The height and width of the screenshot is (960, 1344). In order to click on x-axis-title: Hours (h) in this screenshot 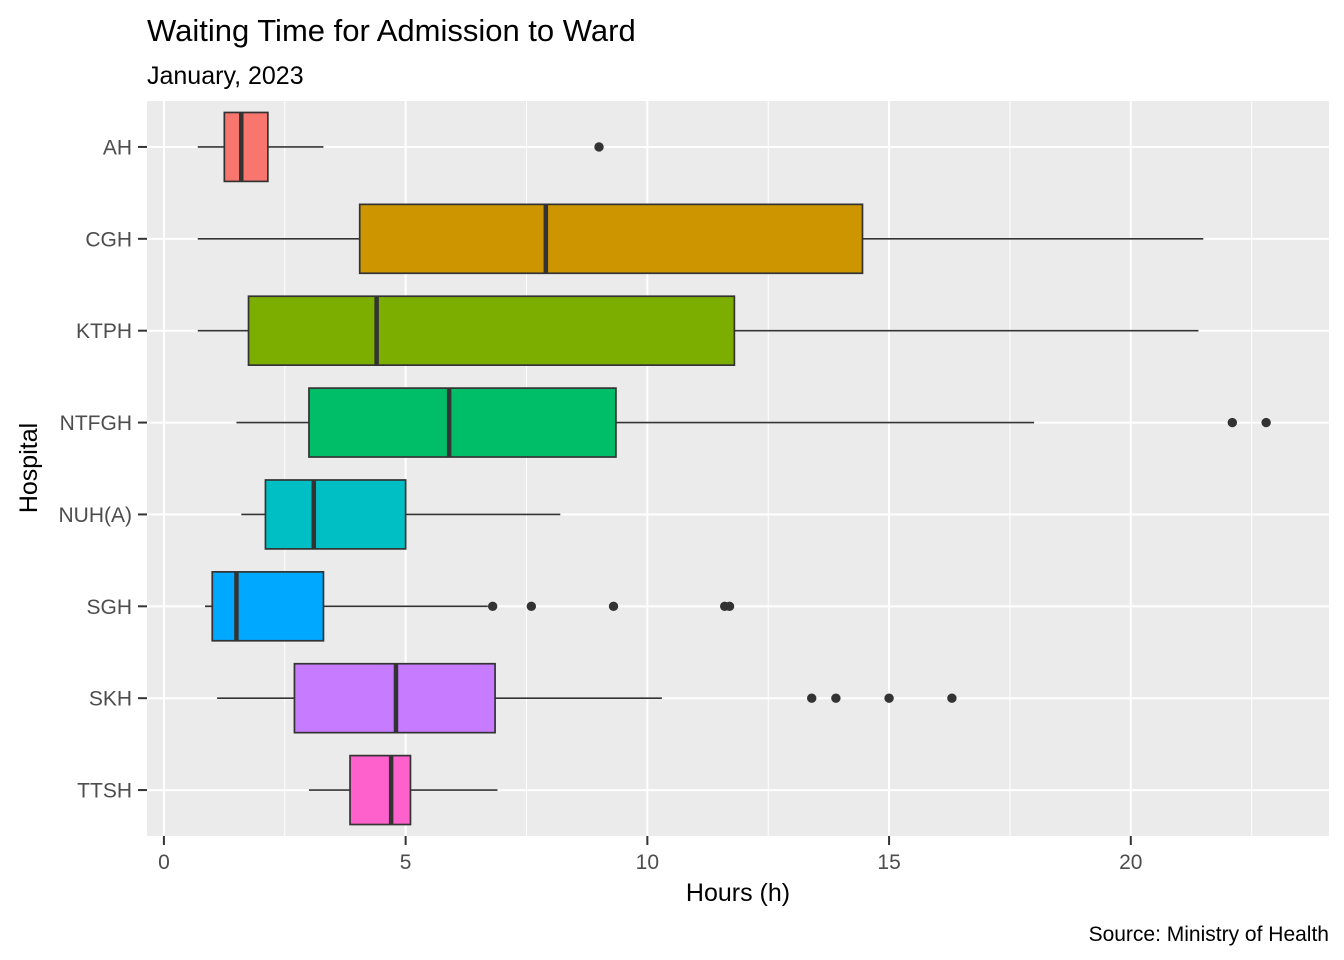, I will do `click(738, 893)`.